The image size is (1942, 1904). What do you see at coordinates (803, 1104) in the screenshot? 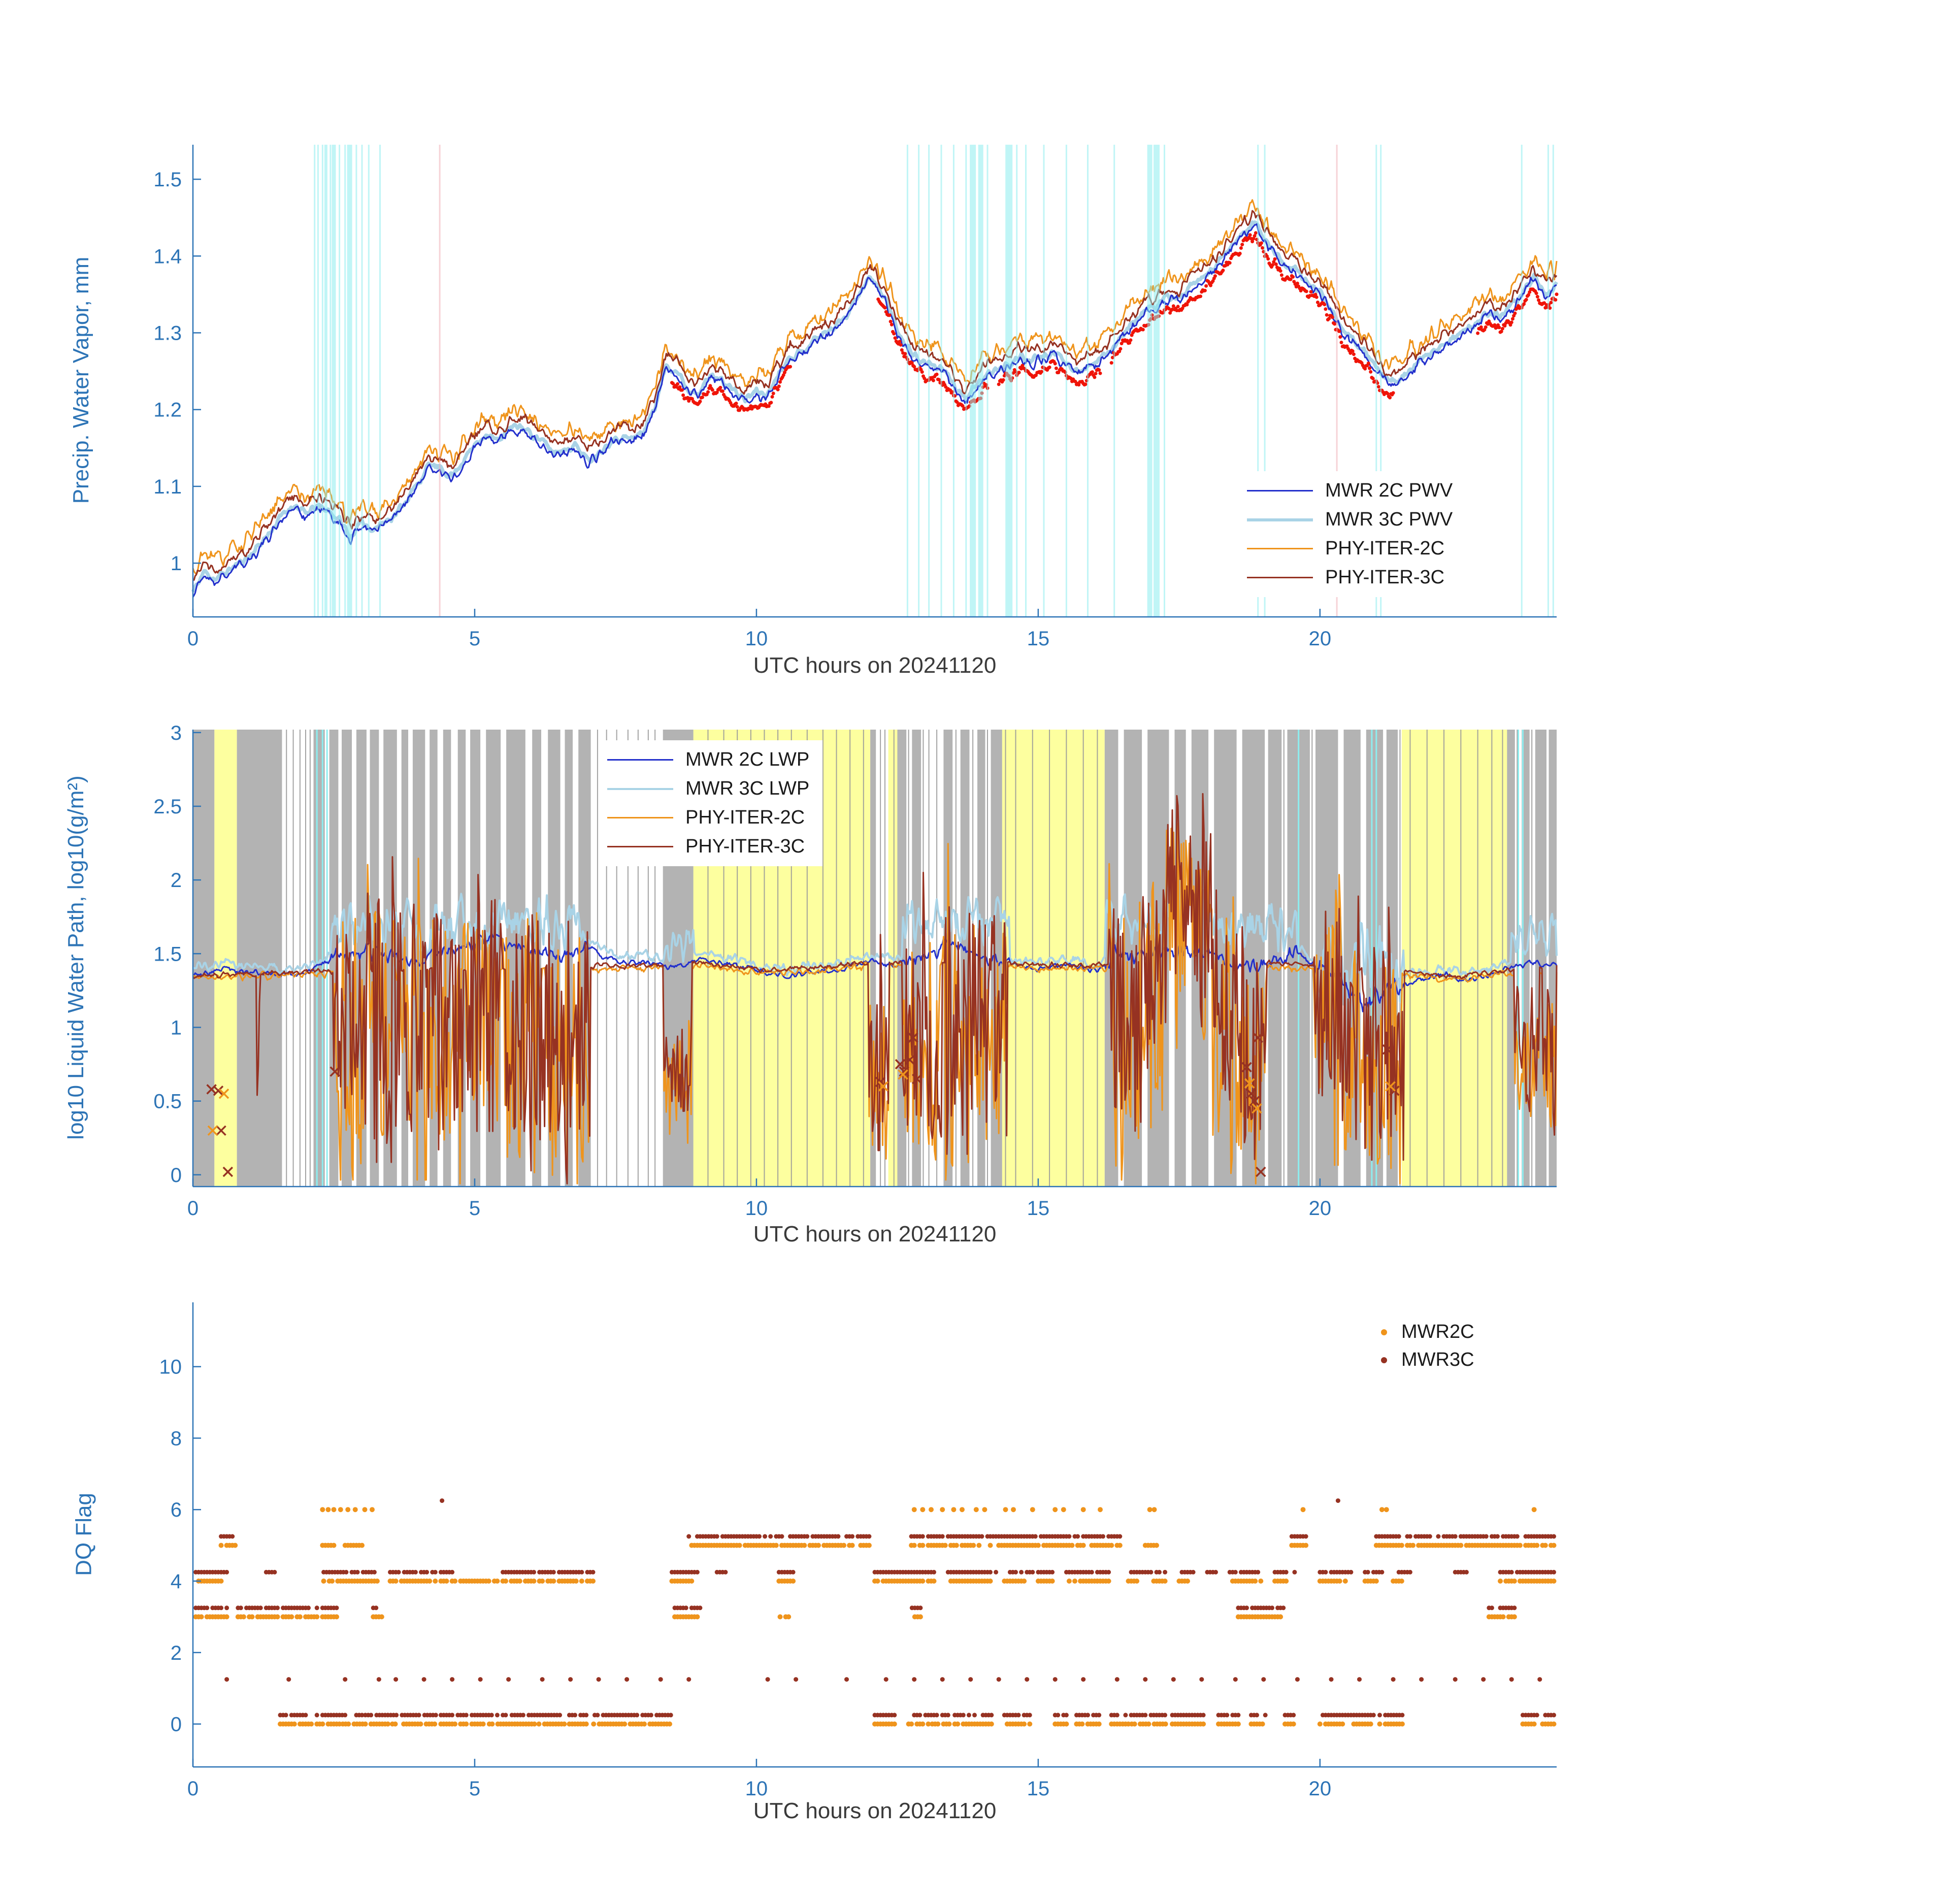
I see `x-markers` at bounding box center [803, 1104].